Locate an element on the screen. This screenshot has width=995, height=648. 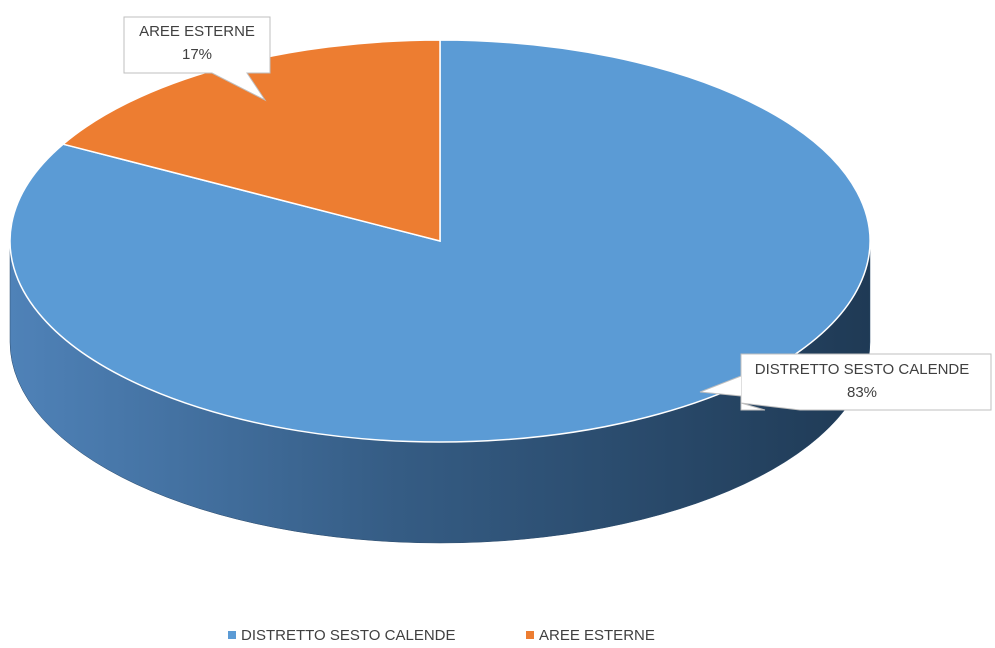
data-label-box-distretto is located at coordinates (866, 382).